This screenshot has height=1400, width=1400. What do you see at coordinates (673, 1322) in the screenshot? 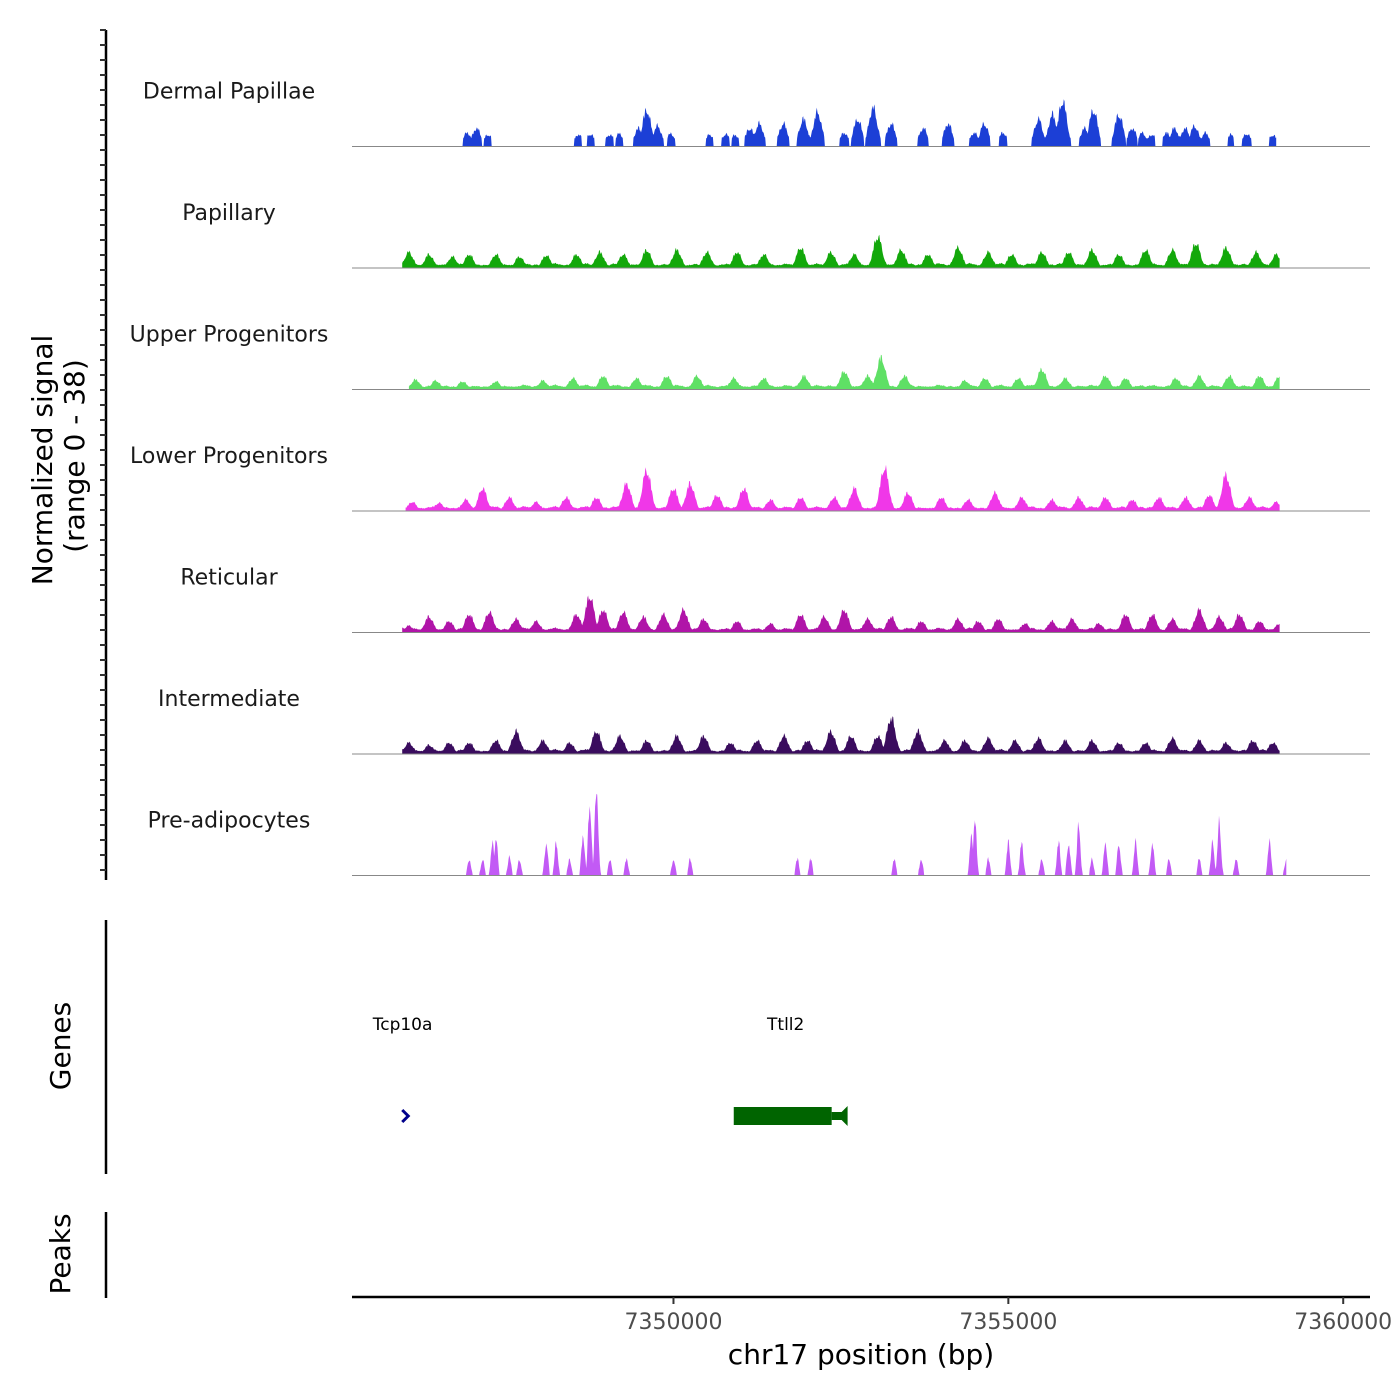
I see `x-tick-label: 7350000` at bounding box center [673, 1322].